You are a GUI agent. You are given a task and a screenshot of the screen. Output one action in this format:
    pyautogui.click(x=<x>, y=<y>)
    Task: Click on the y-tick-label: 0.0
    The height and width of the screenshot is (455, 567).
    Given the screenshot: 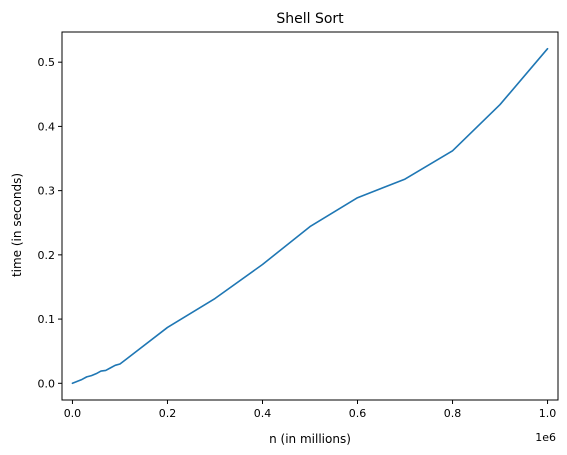 What is the action you would take?
    pyautogui.click(x=47, y=383)
    